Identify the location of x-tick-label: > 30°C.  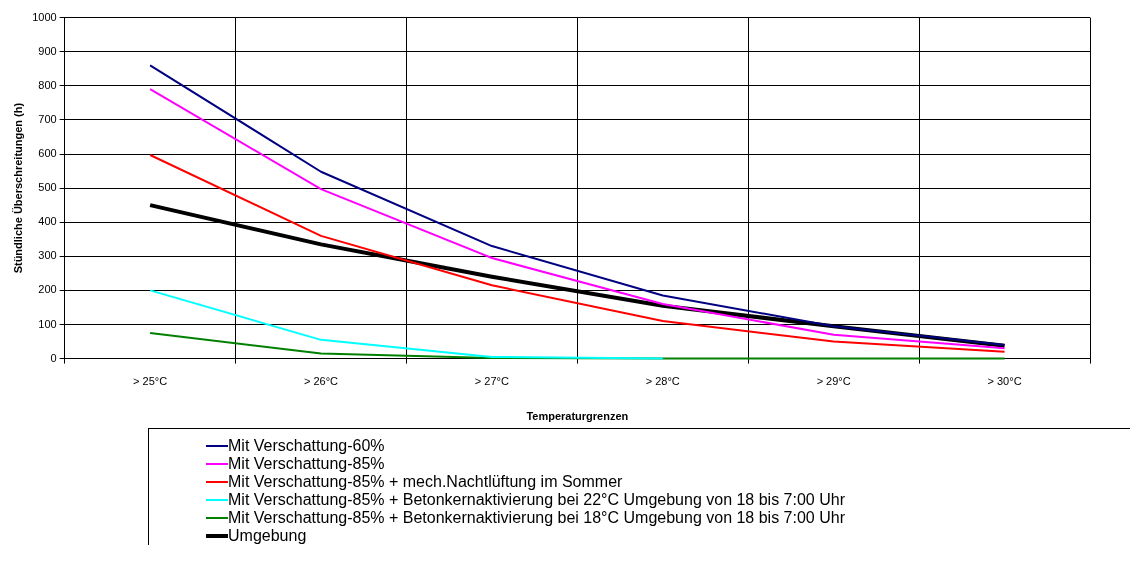
(1004, 381).